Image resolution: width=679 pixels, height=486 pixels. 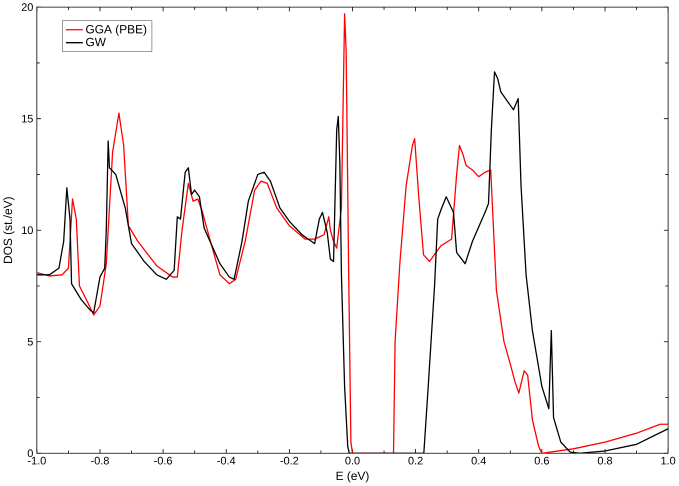 What do you see at coordinates (352, 477) in the screenshot?
I see `x-axis-title: E (eV)` at bounding box center [352, 477].